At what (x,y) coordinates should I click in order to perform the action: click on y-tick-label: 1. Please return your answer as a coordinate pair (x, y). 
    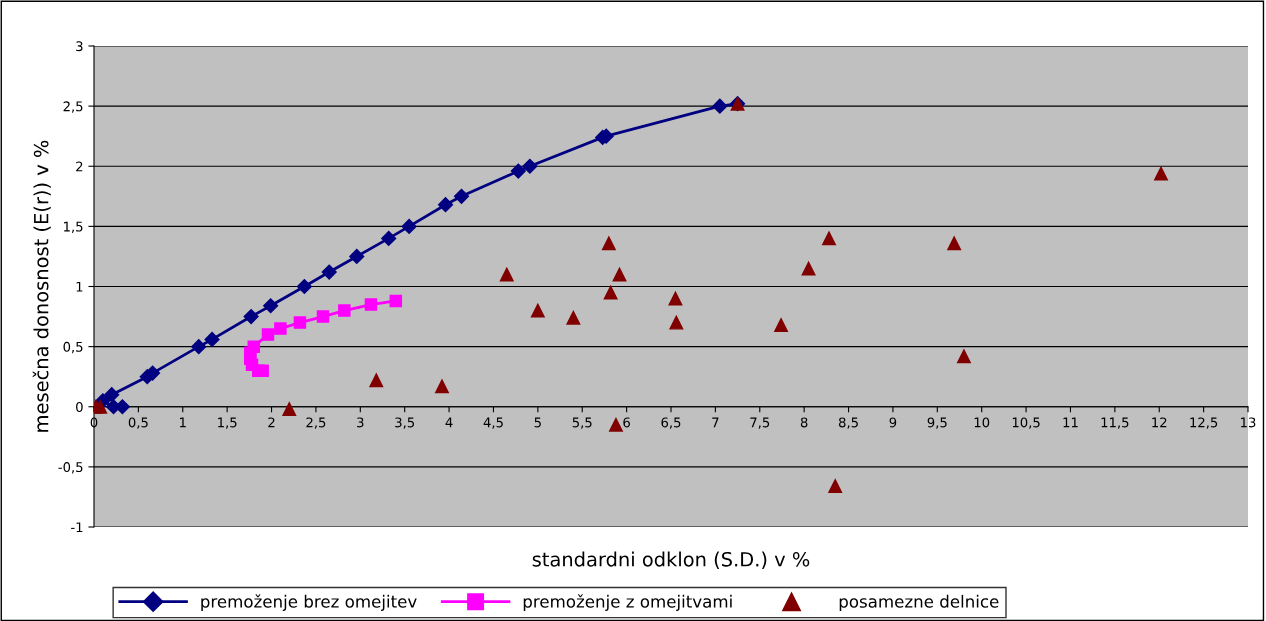
    Looking at the image, I should click on (79, 286).